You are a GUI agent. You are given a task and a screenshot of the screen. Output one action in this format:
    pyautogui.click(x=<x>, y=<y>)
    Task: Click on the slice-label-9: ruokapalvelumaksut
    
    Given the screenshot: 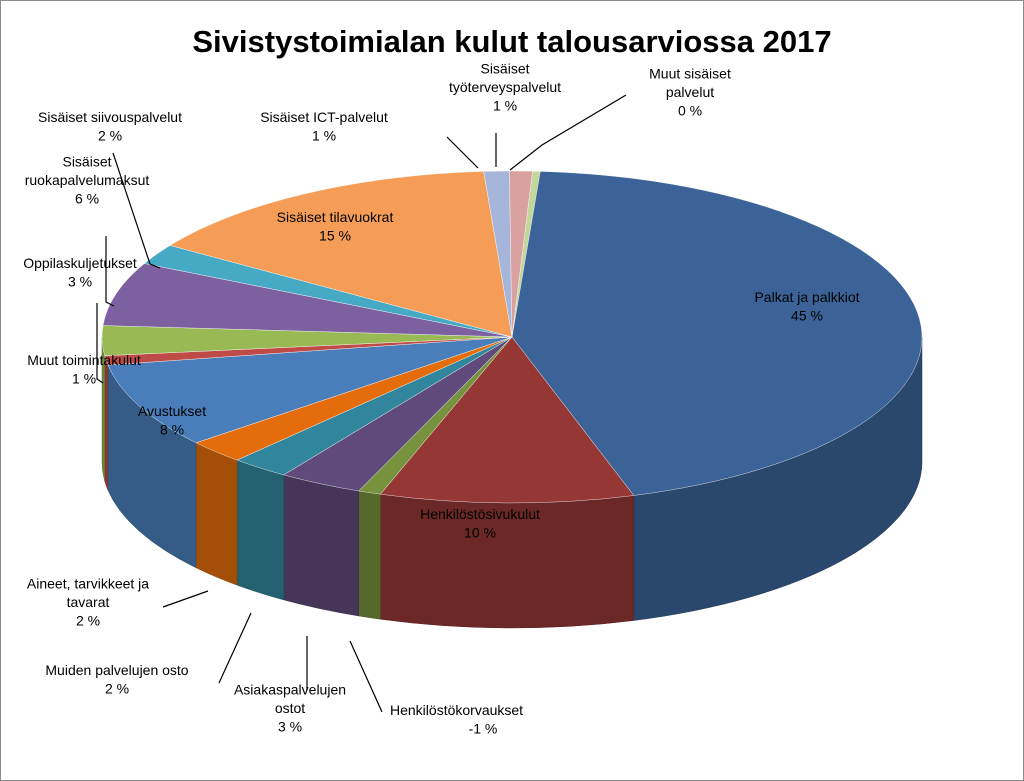 What is the action you would take?
    pyautogui.click(x=87, y=180)
    